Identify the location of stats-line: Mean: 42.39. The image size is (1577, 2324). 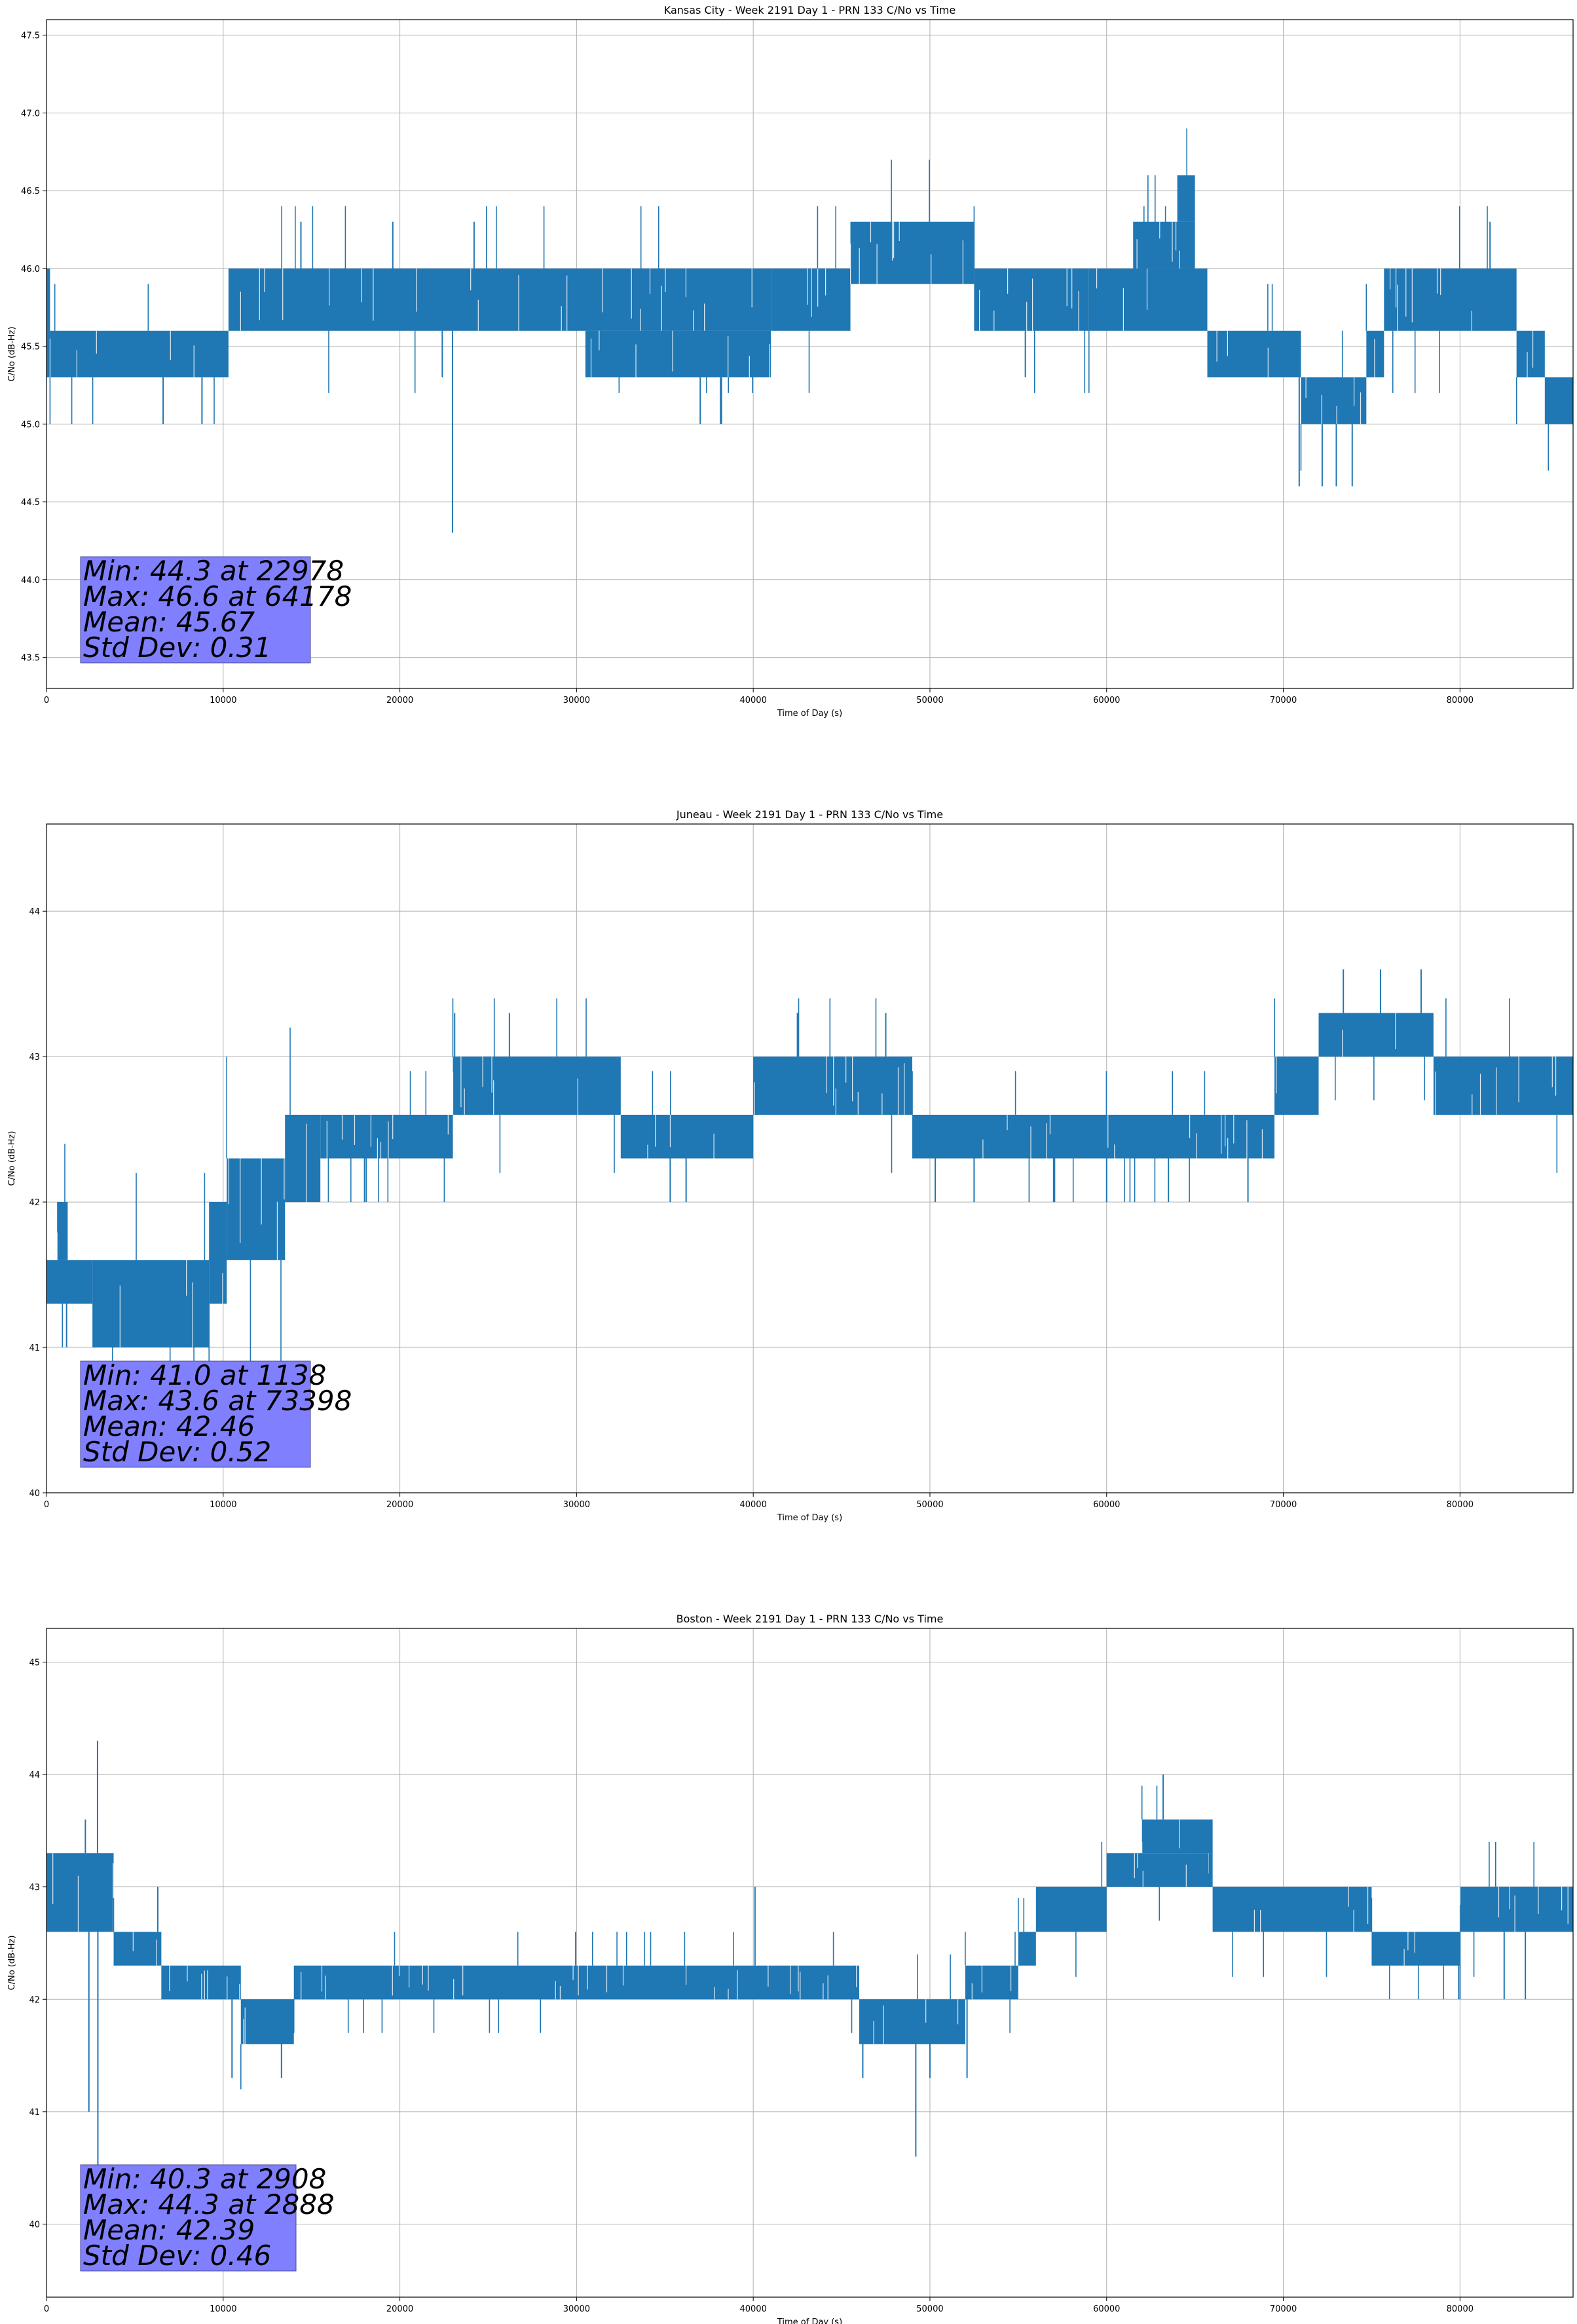
(169, 2230).